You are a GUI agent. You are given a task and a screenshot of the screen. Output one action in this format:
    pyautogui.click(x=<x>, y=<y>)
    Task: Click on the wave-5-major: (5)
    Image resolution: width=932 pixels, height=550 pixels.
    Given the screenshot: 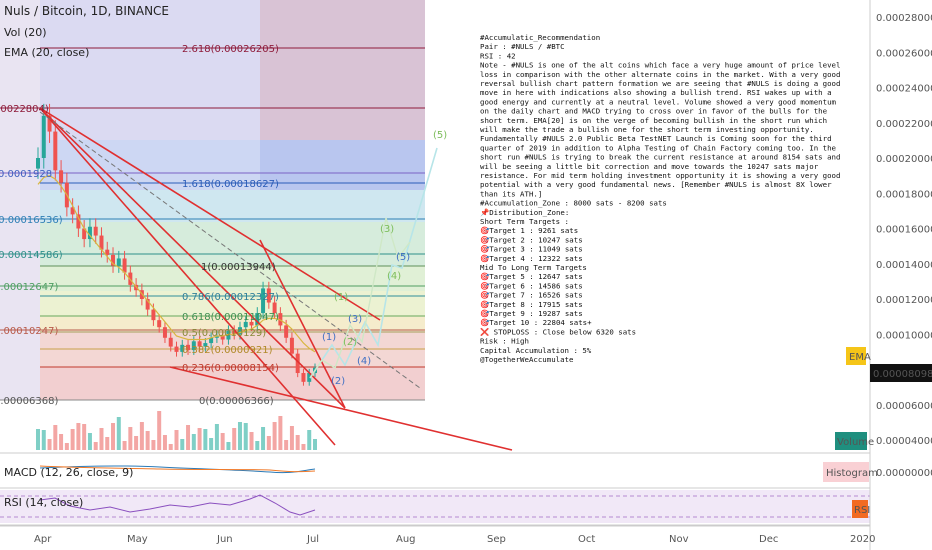 What is the action you would take?
    pyautogui.click(x=440, y=135)
    